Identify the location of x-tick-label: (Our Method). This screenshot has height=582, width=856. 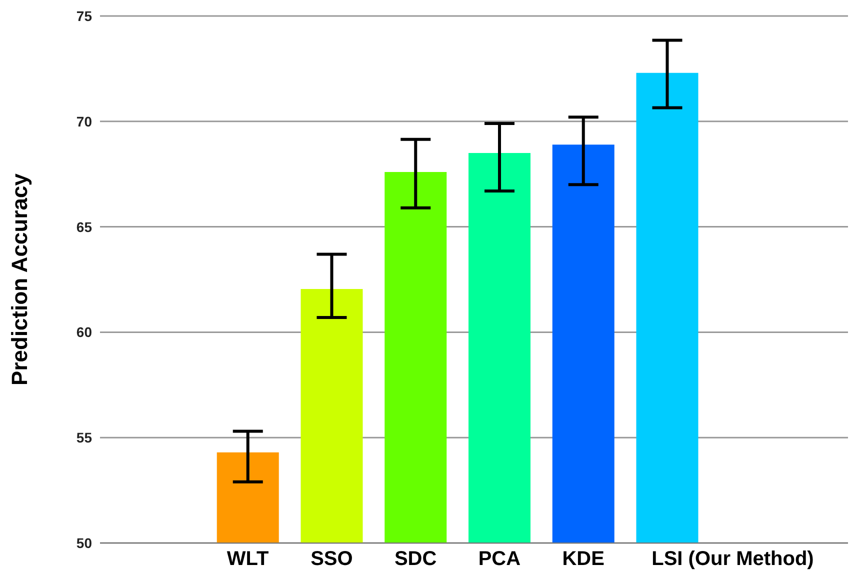
(751, 559).